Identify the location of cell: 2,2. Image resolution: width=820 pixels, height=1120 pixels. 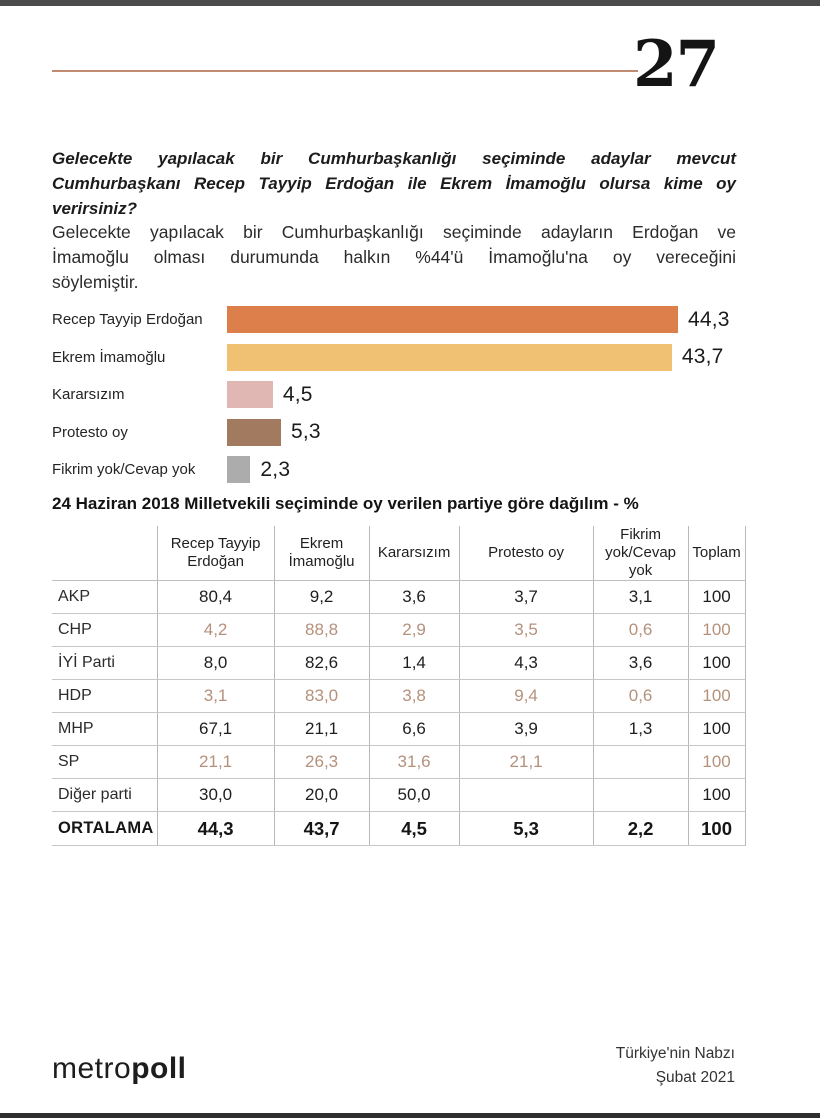
(640, 828).